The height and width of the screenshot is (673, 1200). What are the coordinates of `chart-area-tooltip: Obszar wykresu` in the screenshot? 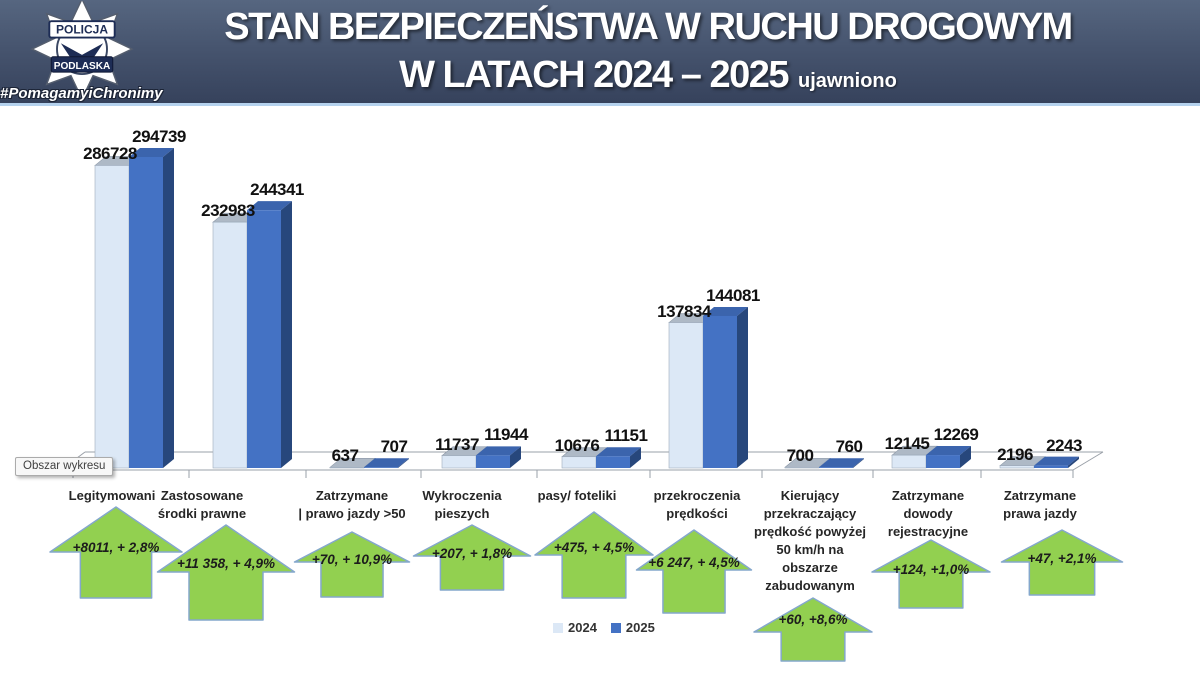 It's located at (64, 466).